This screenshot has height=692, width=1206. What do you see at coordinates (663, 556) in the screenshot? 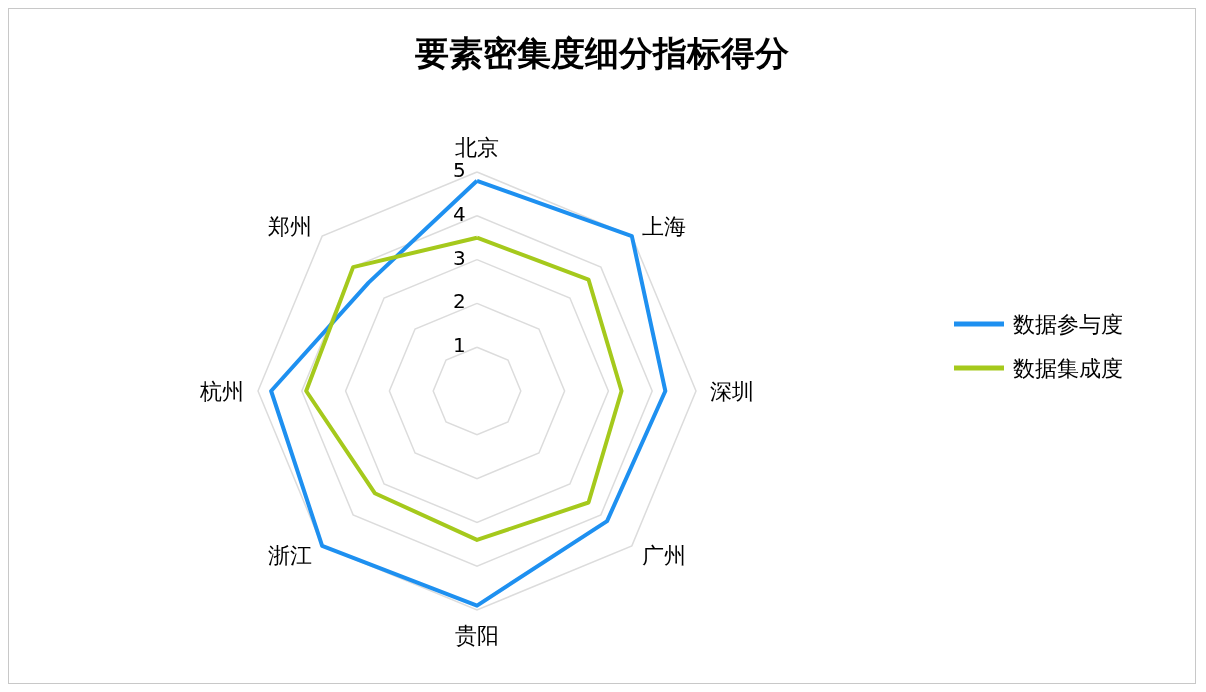
I see `spoke-label: 广州` at bounding box center [663, 556].